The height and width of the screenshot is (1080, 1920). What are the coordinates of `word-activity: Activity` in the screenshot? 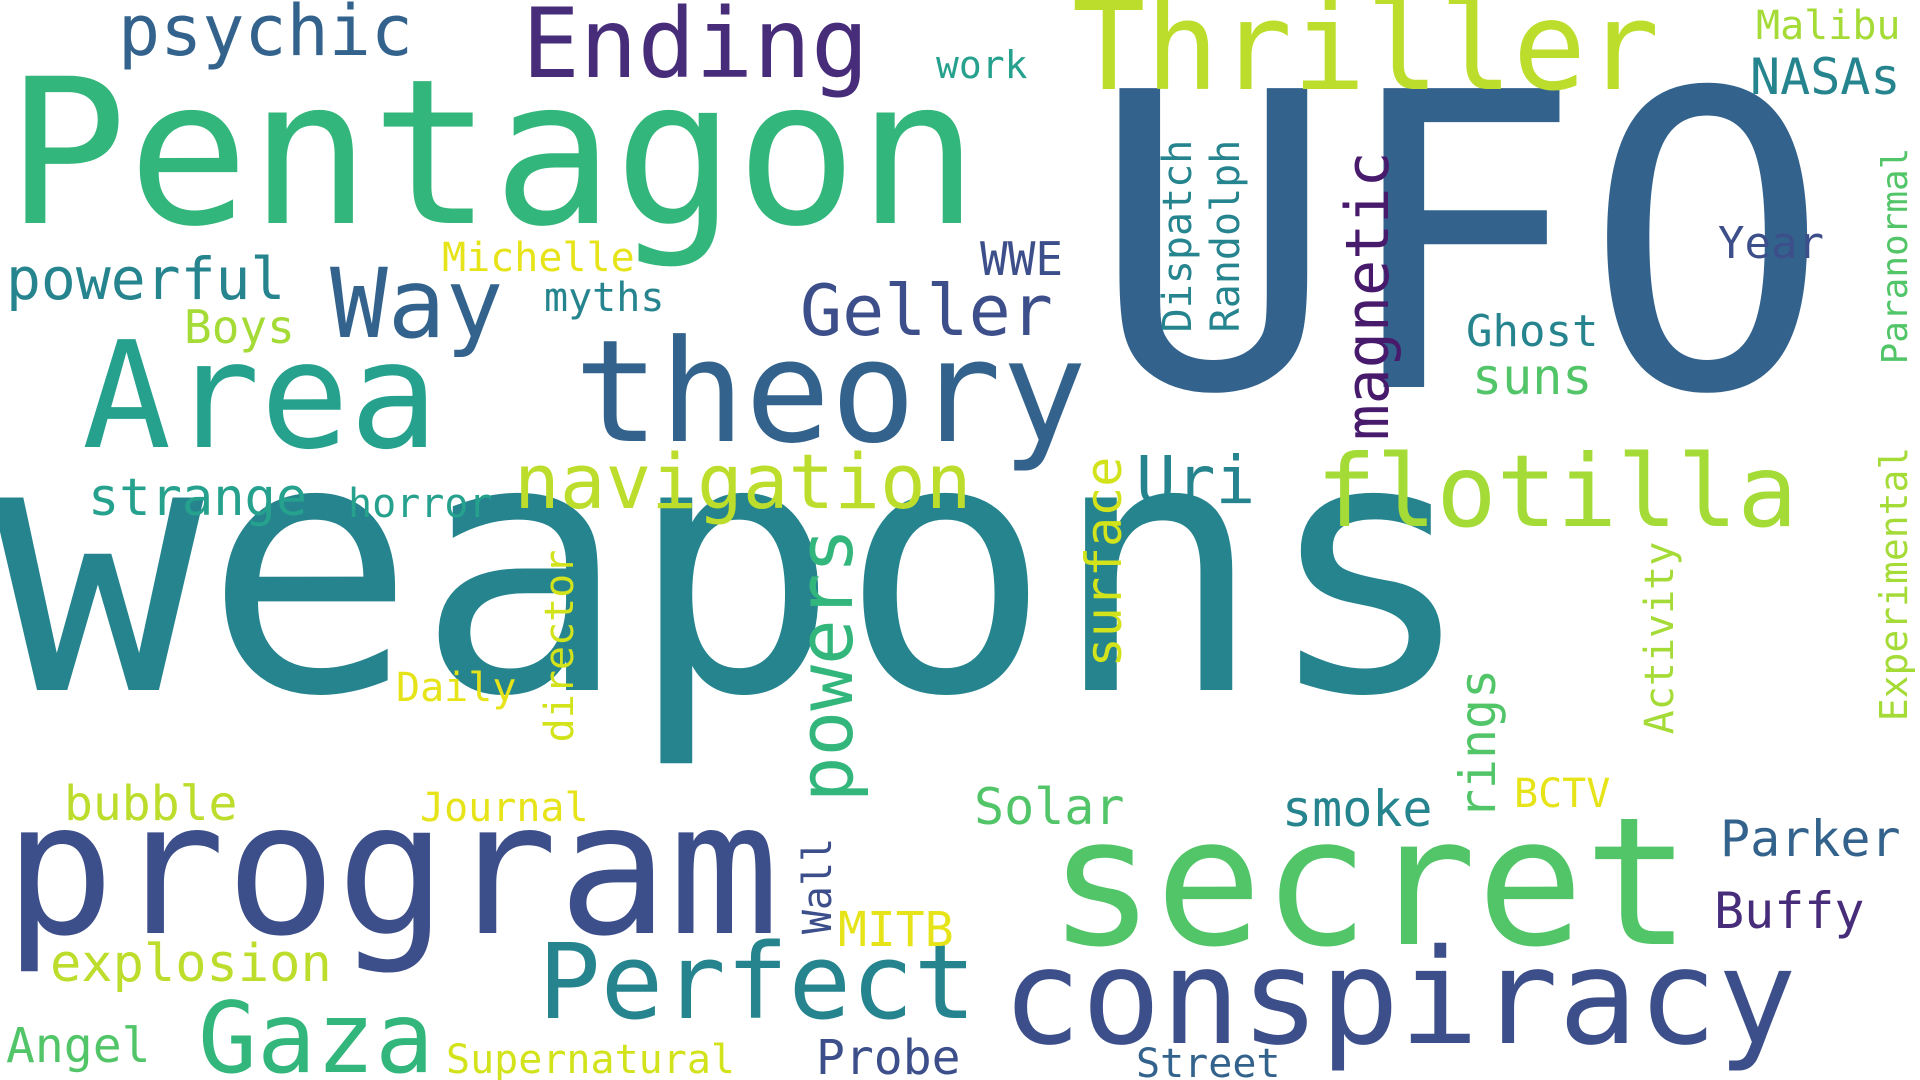 It's located at (1660, 638).